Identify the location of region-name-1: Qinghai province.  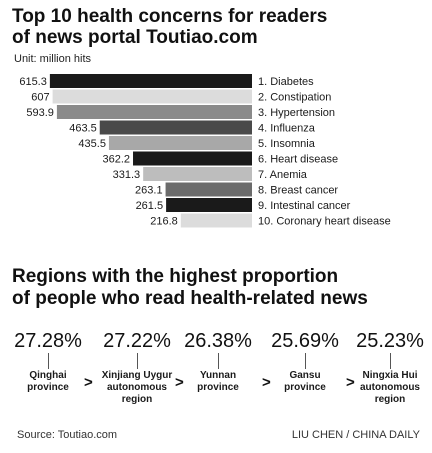
(48, 381).